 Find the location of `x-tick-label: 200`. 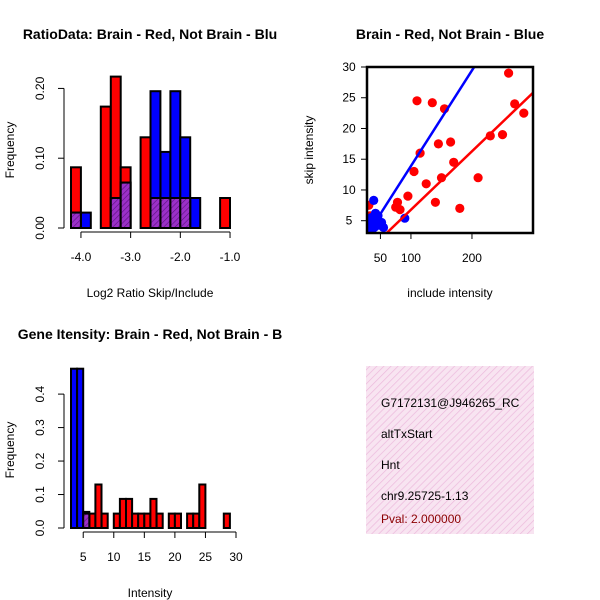

x-tick-label: 200 is located at coordinates (472, 258).